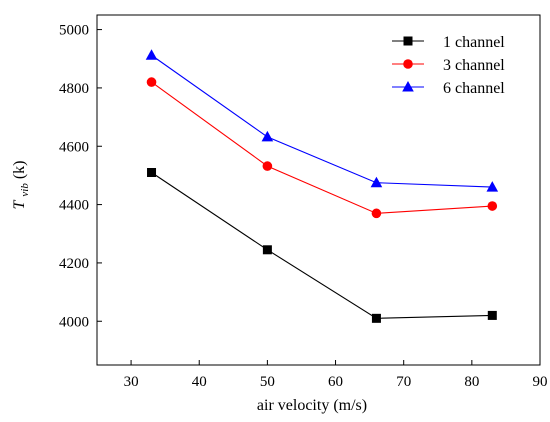  What do you see at coordinates (312, 405) in the screenshot?
I see `x-axis-title: air velocity (m/s)` at bounding box center [312, 405].